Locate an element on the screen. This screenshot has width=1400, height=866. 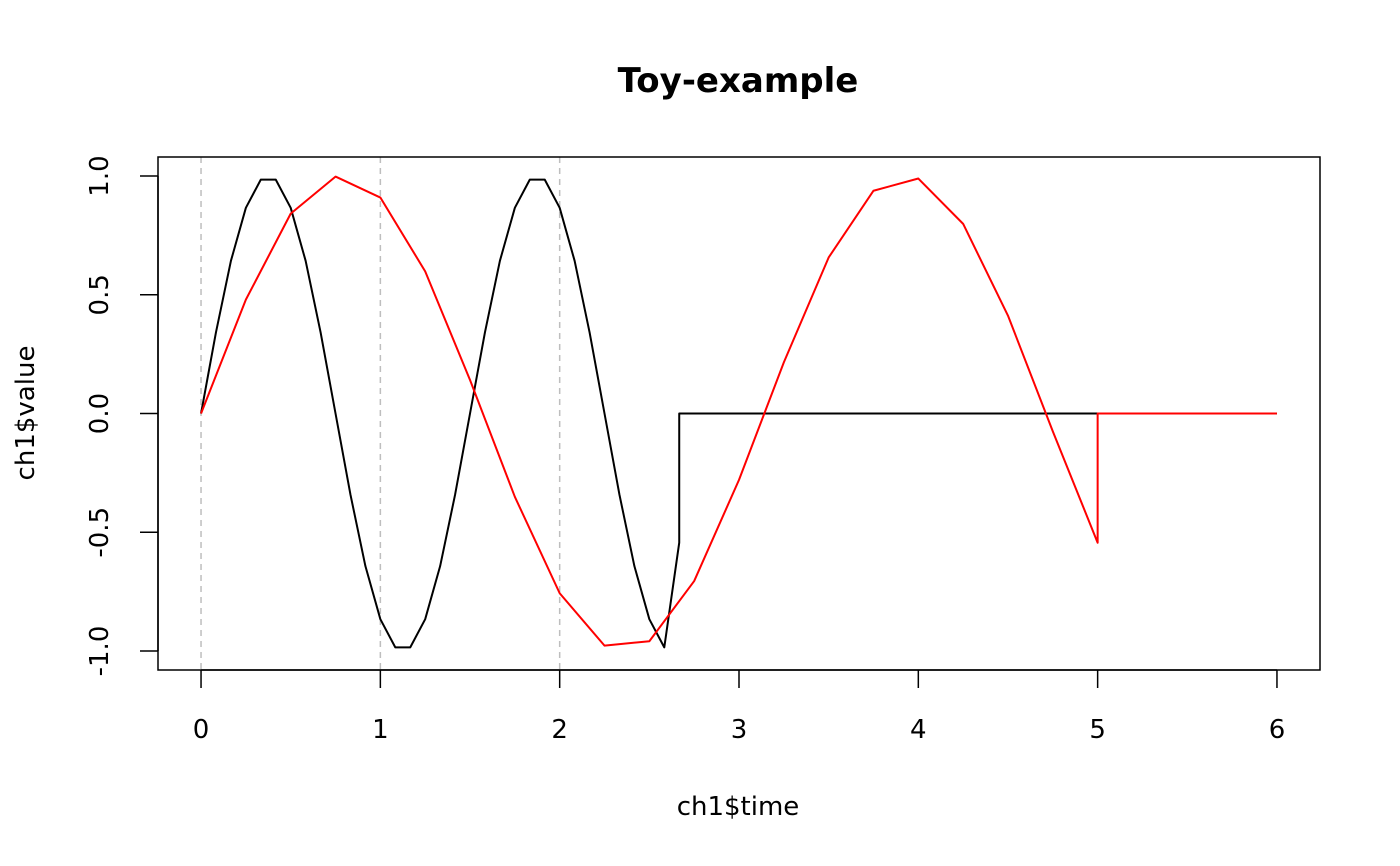
x-tick-label: 1 is located at coordinates (380, 730).